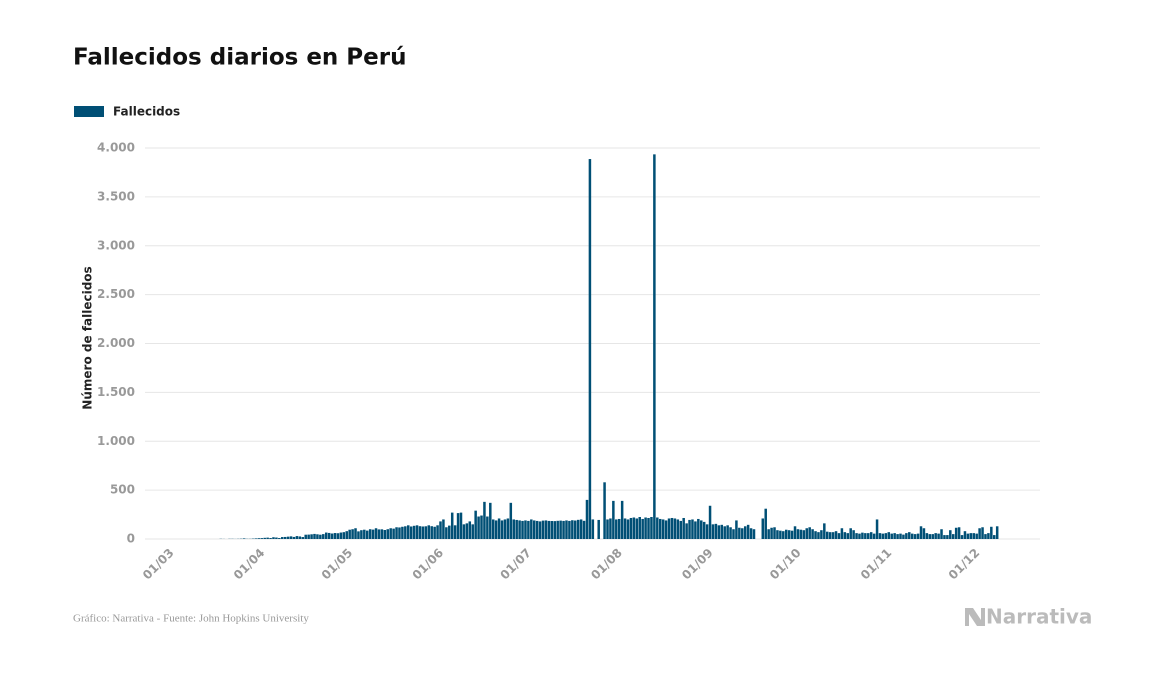 The height and width of the screenshot is (674, 1157). Describe the element at coordinates (1039, 617) in the screenshot. I see `brand: Narrativa` at that location.